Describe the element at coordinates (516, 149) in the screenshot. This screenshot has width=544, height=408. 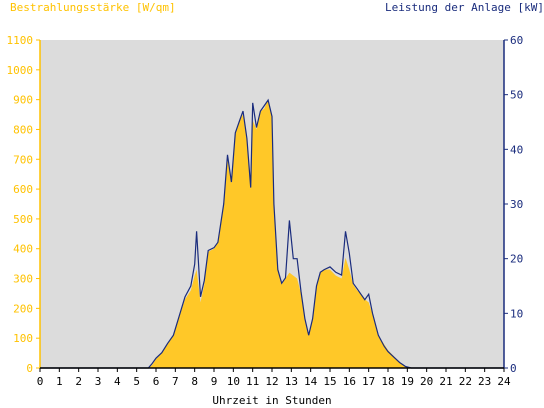
I see `right-tick-label: 40` at that location.